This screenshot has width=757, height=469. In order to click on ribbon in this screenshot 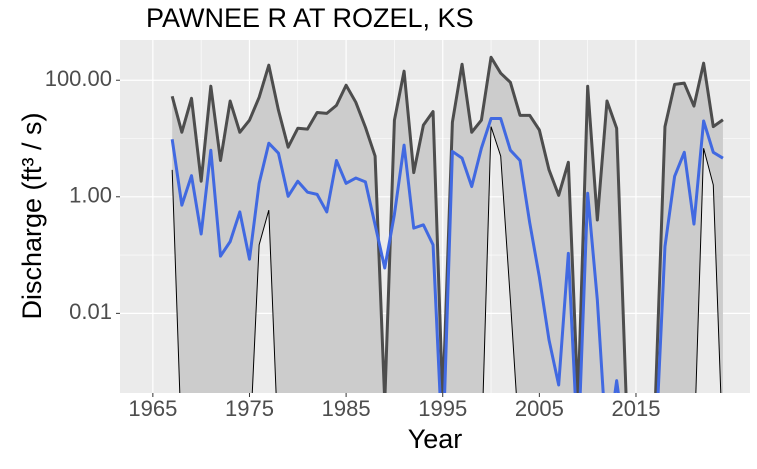, I will do `click(689, 228)`.